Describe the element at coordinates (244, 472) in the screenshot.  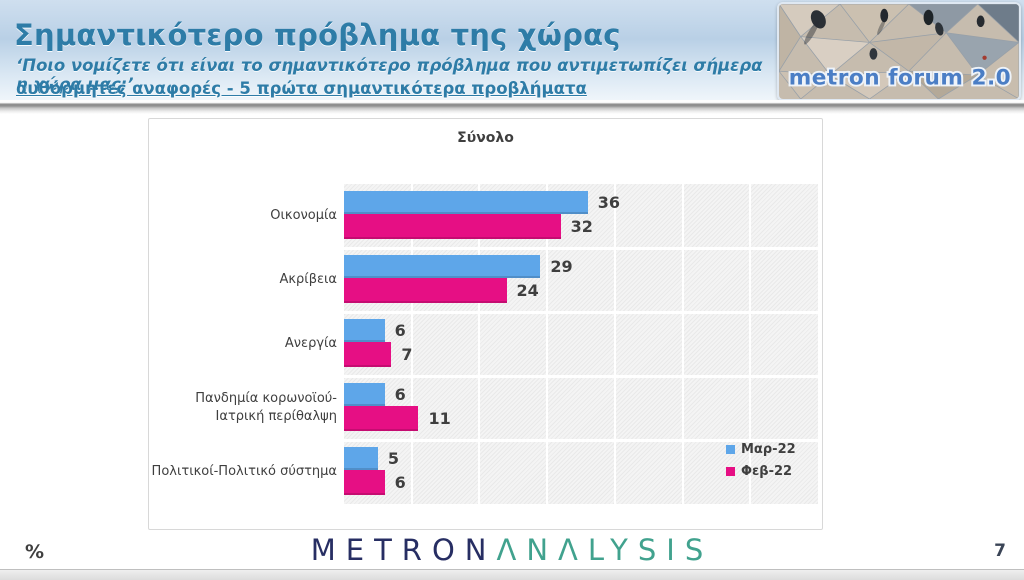
I see `category-label: Πολιτικοί-Πολιτικό σύστημα` at that location.